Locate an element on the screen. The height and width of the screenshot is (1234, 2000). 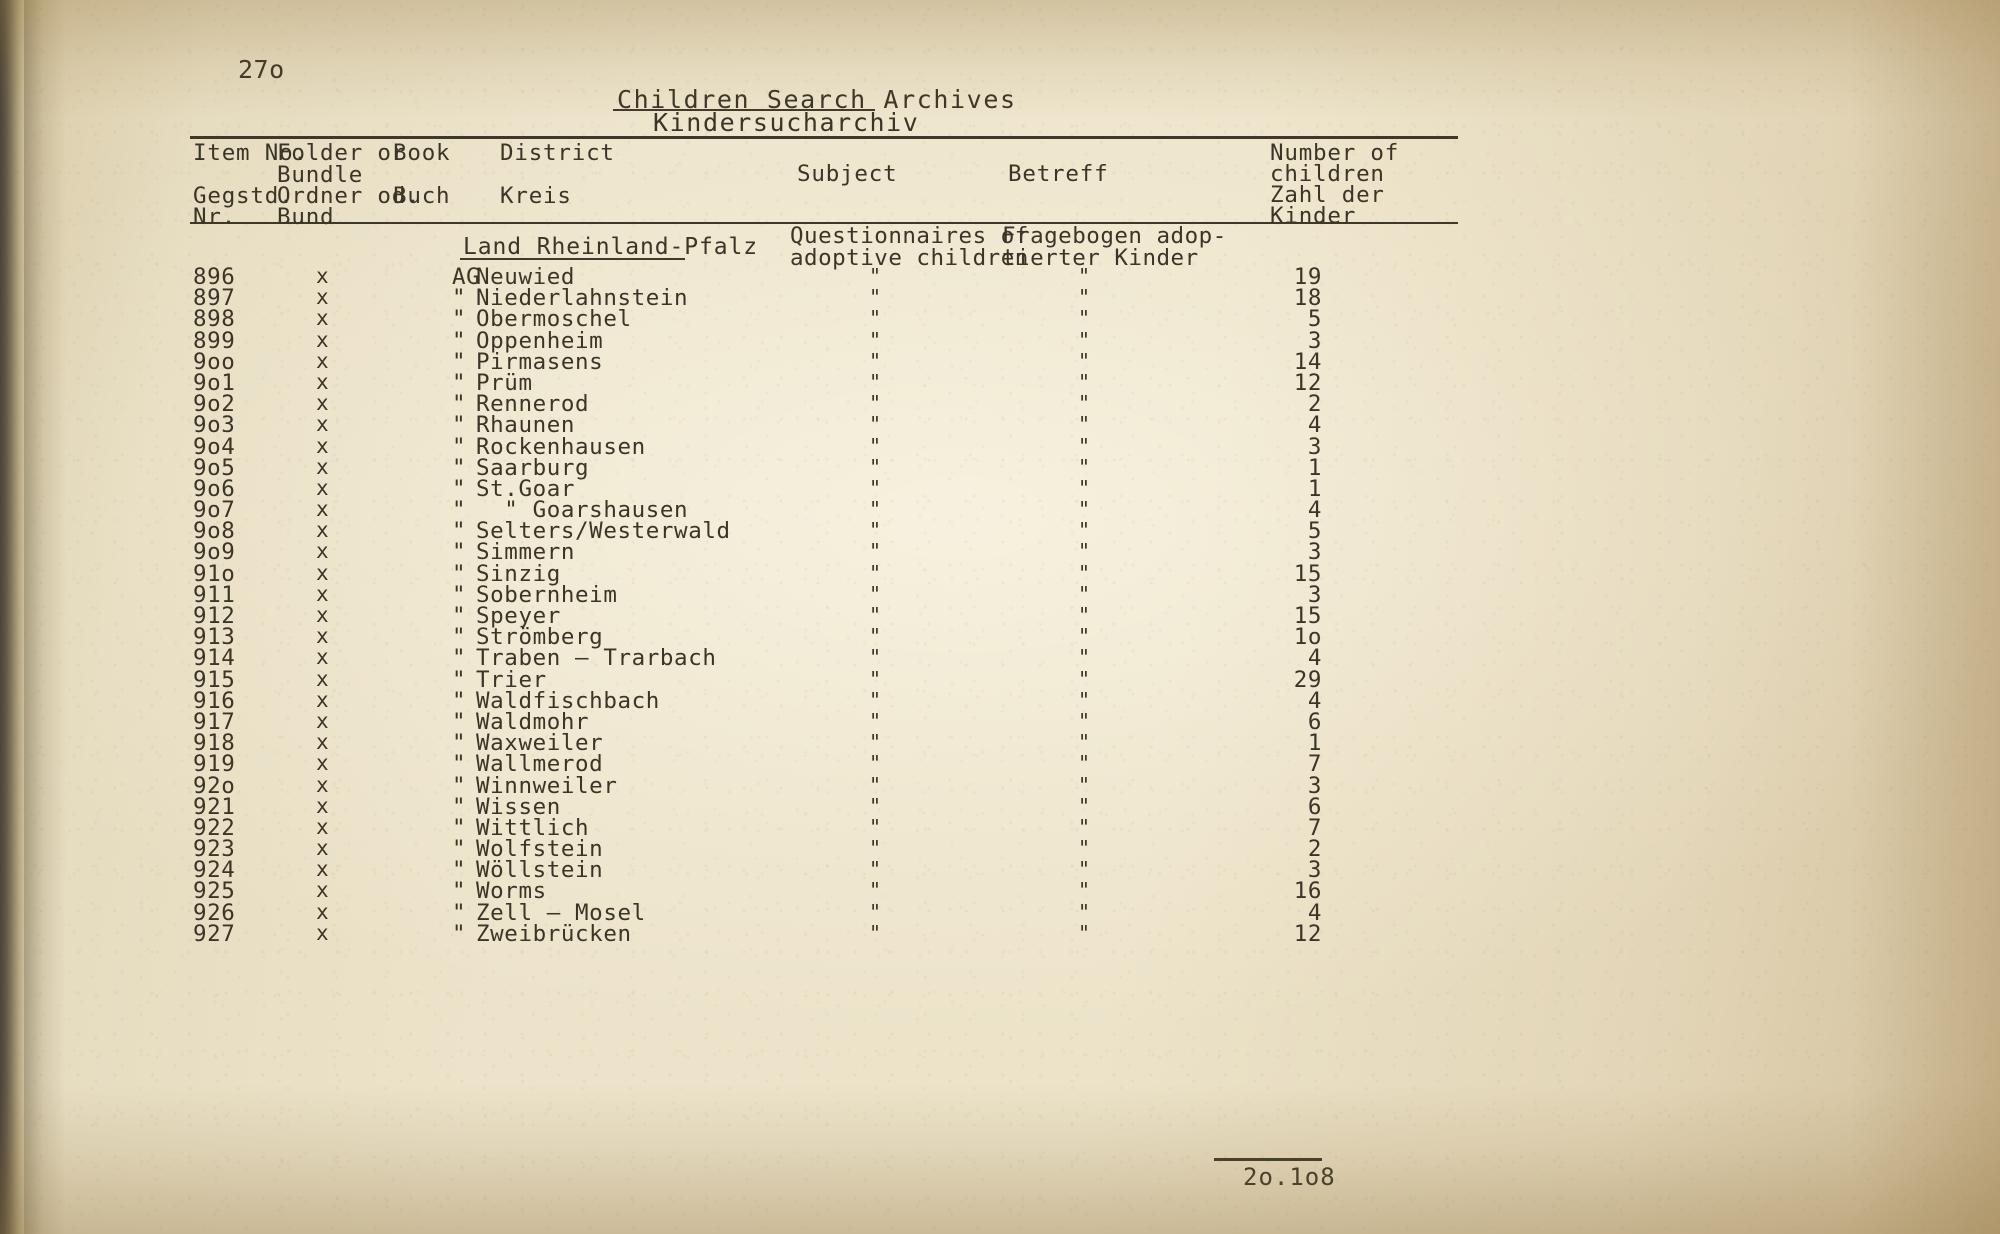
column-header-book: Book is located at coordinates (422, 153).